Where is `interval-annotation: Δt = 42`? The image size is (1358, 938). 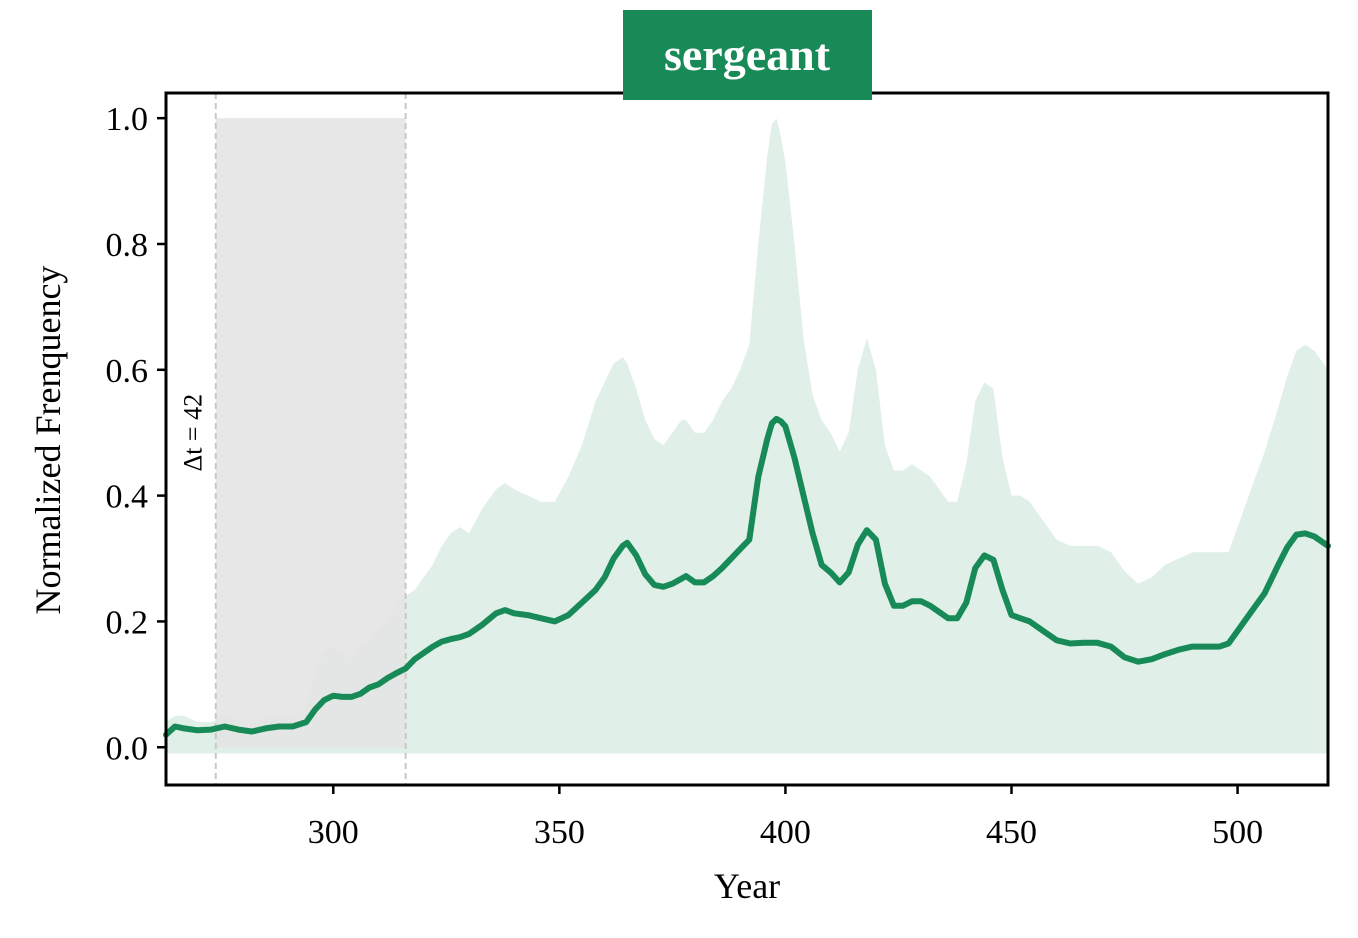
interval-annotation: Δt = 42 is located at coordinates (193, 433).